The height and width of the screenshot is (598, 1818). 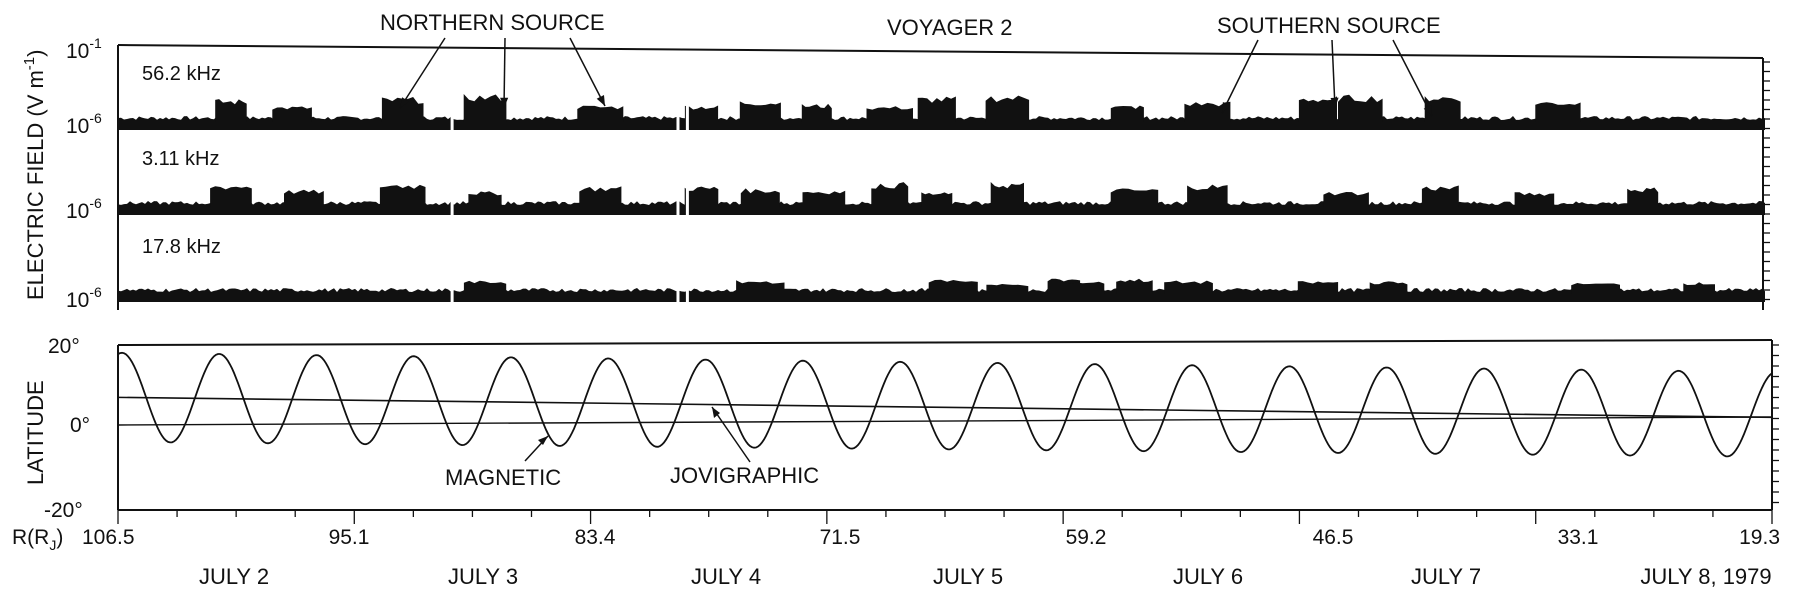 What do you see at coordinates (1446, 576) in the screenshot?
I see `date-label-7: JULY 7` at bounding box center [1446, 576].